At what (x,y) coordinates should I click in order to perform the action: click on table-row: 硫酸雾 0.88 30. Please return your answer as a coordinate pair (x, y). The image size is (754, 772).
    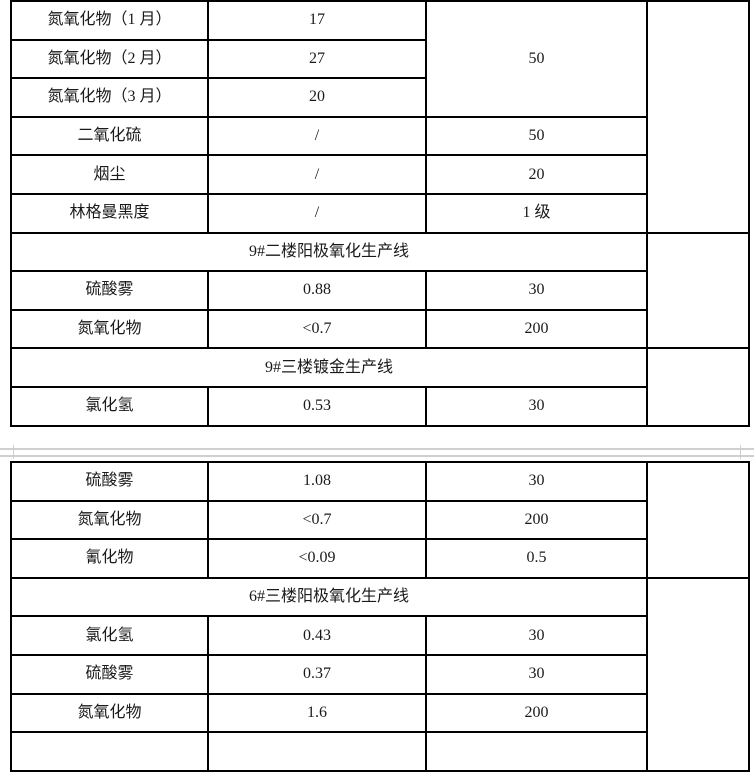
    Looking at the image, I should click on (379, 290).